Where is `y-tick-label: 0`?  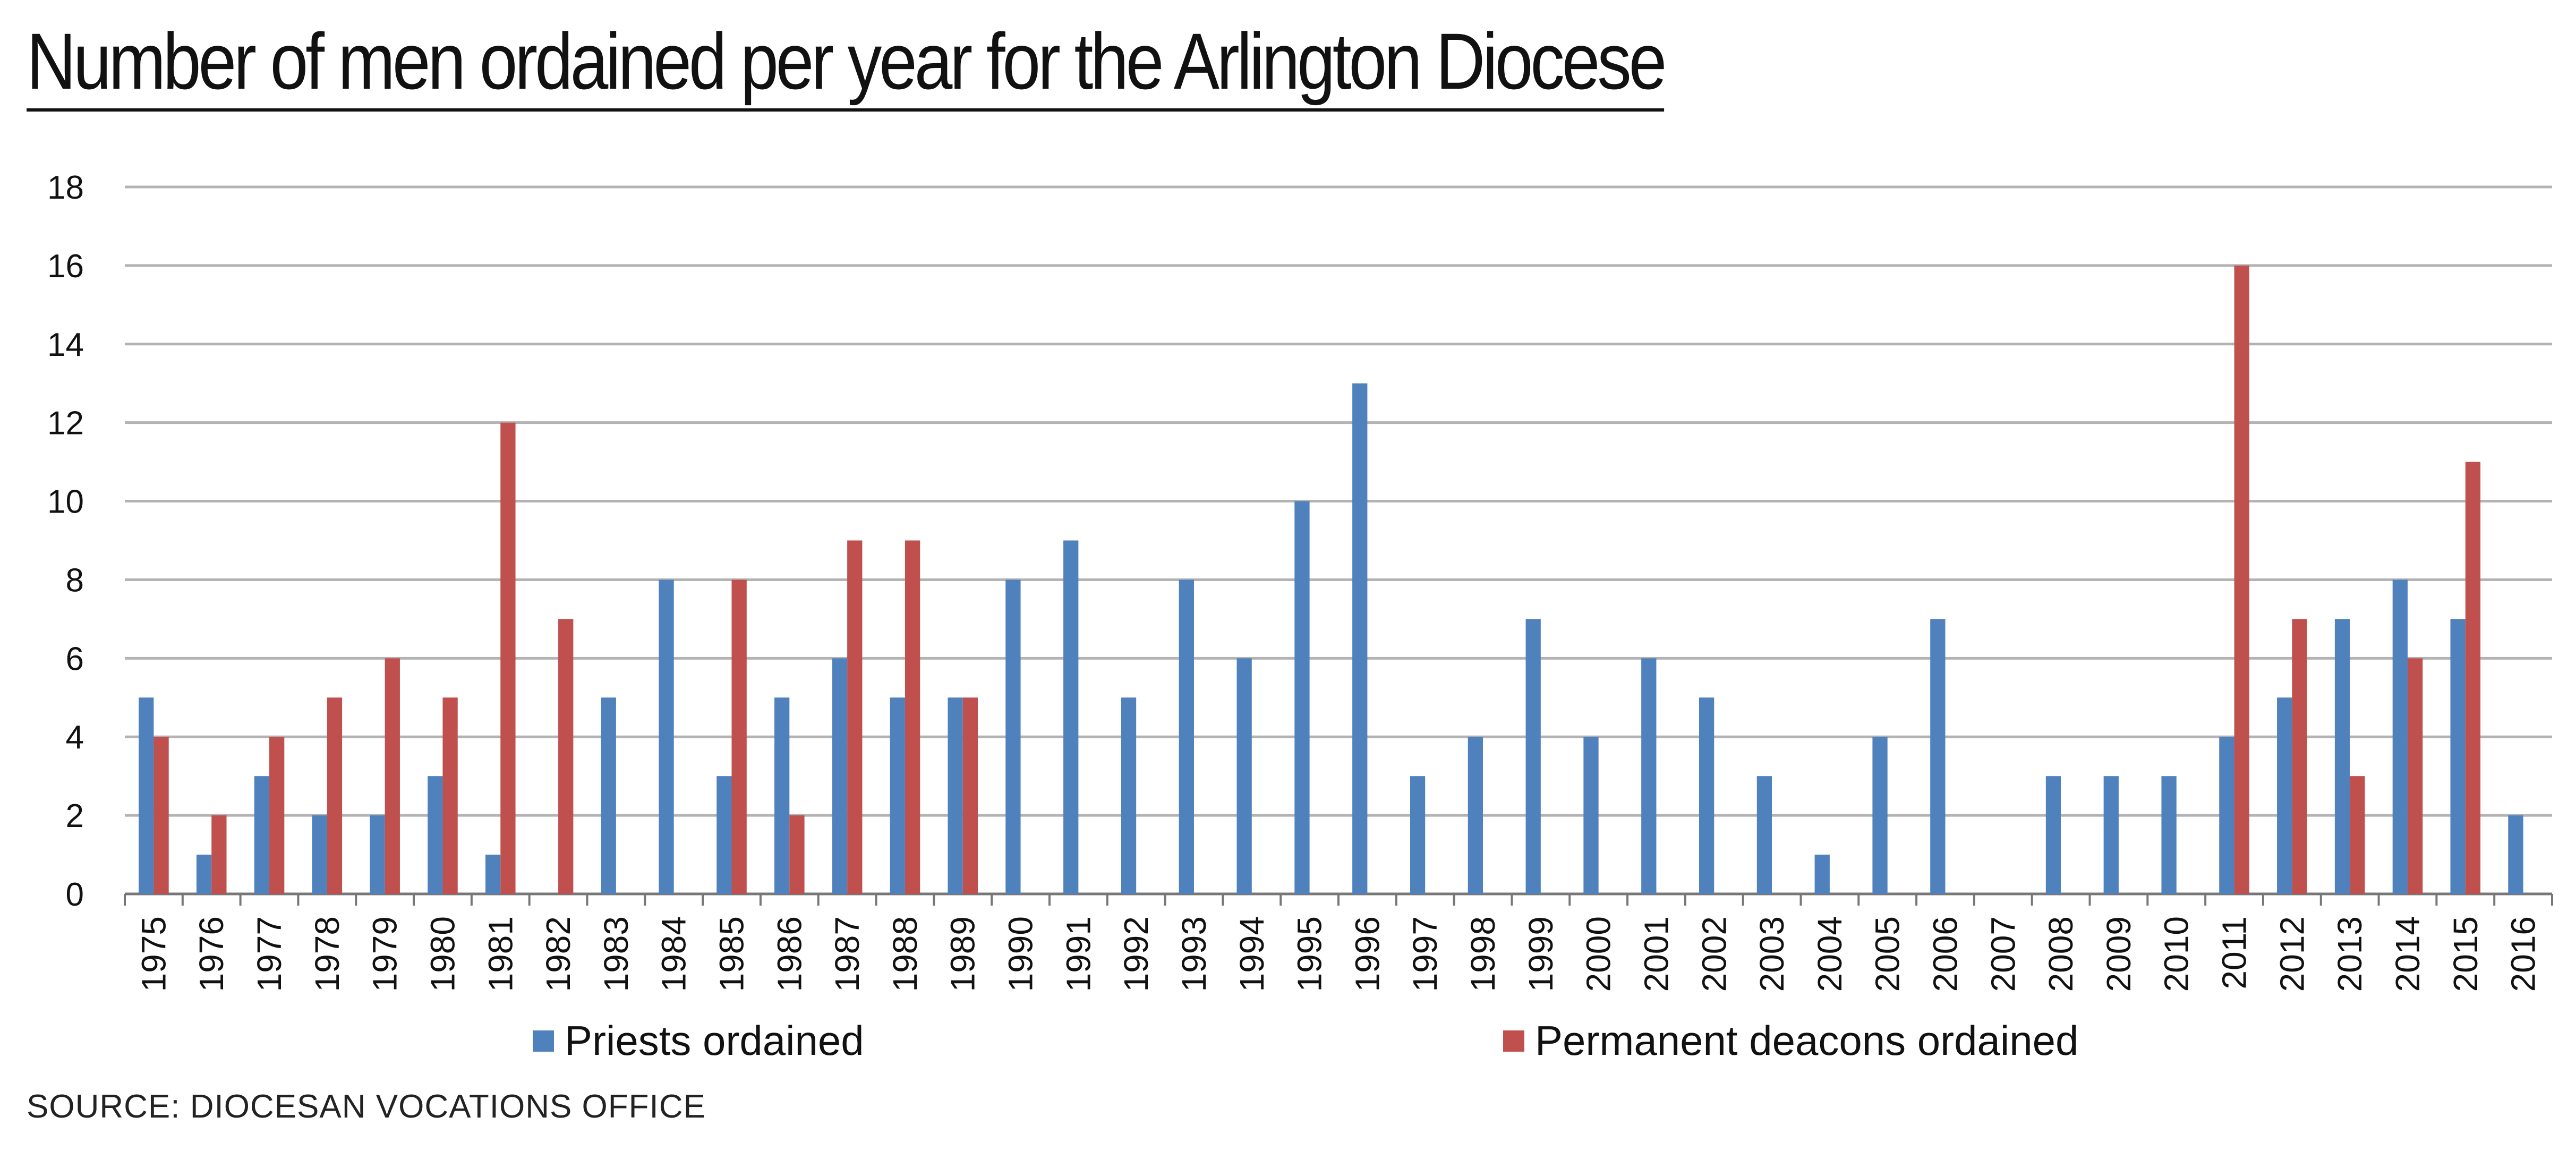
y-tick-label: 0 is located at coordinates (75, 894).